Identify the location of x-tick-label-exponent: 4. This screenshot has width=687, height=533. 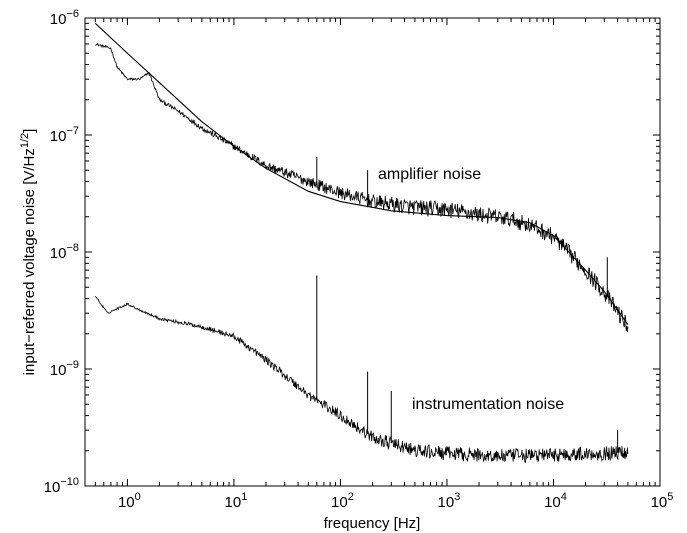
(564, 497).